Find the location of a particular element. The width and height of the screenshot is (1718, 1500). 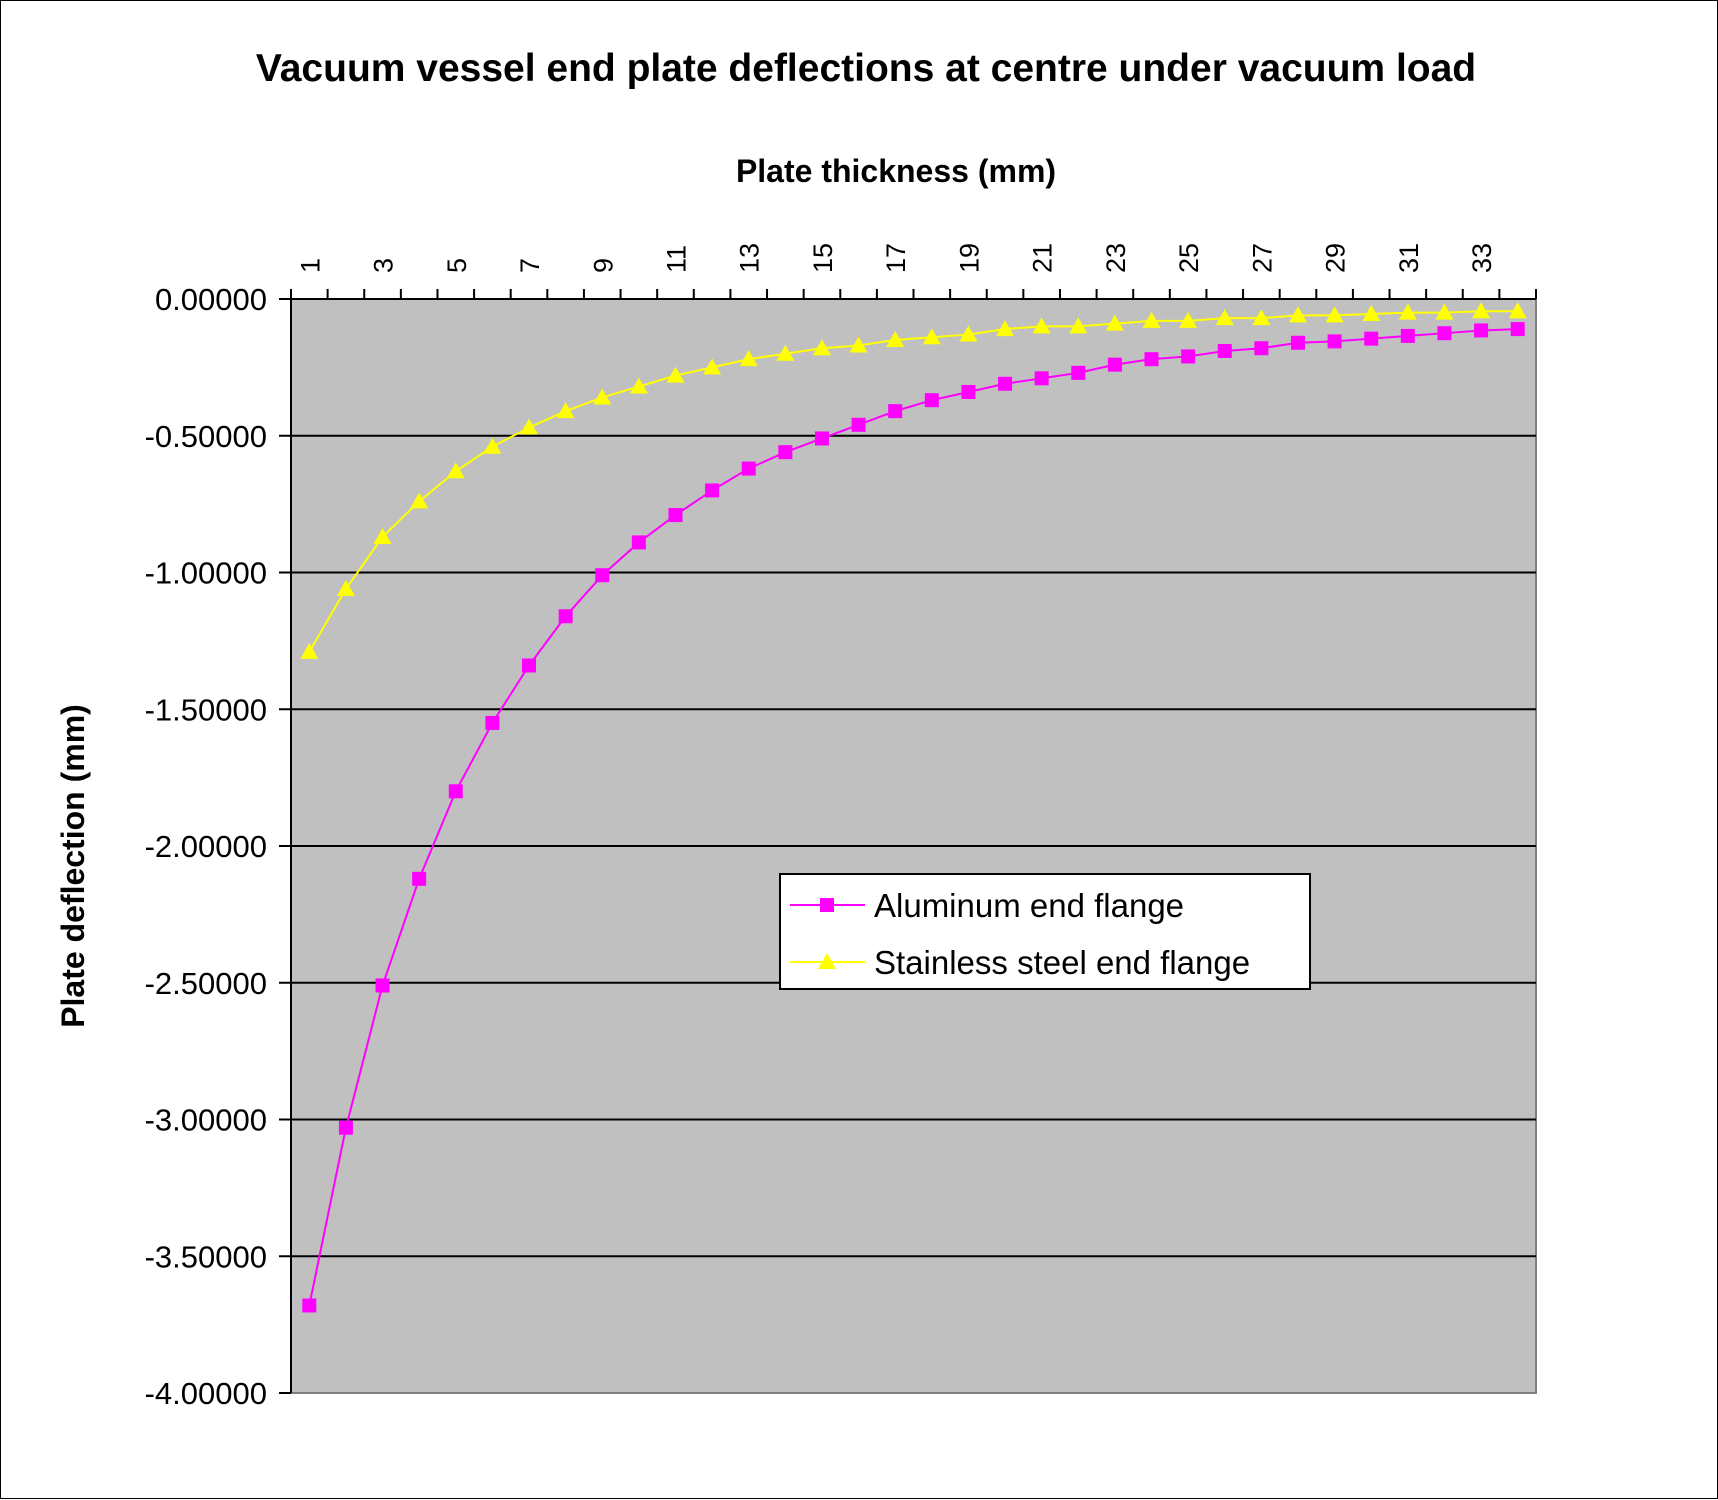

x-tick-label: 5 is located at coordinates (457, 265).